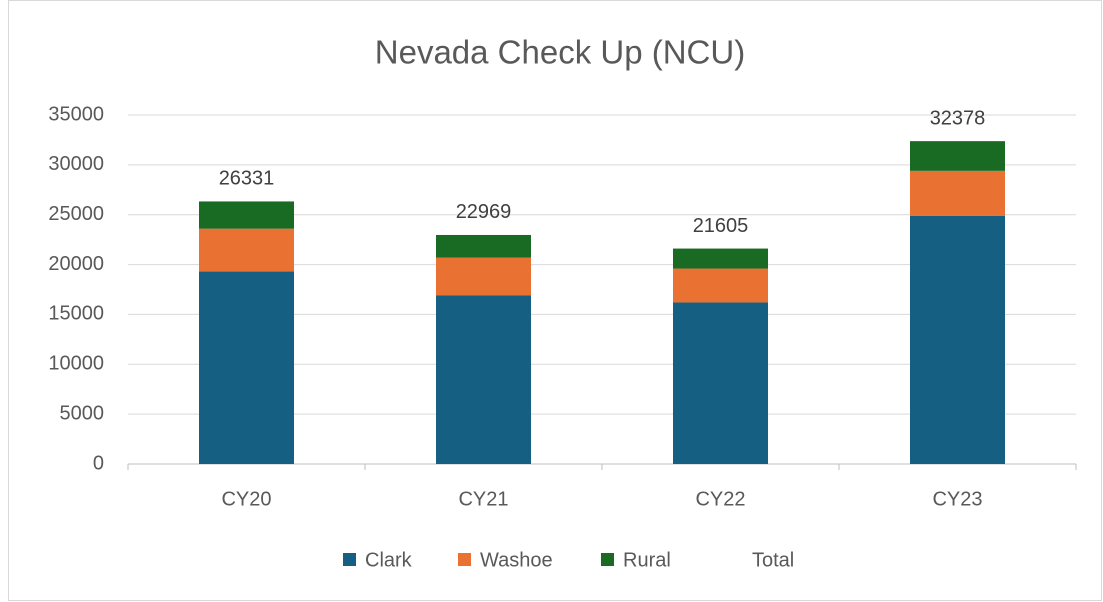 This screenshot has width=1103, height=602. What do you see at coordinates (720, 499) in the screenshot?
I see `x-tick-label: CY22` at bounding box center [720, 499].